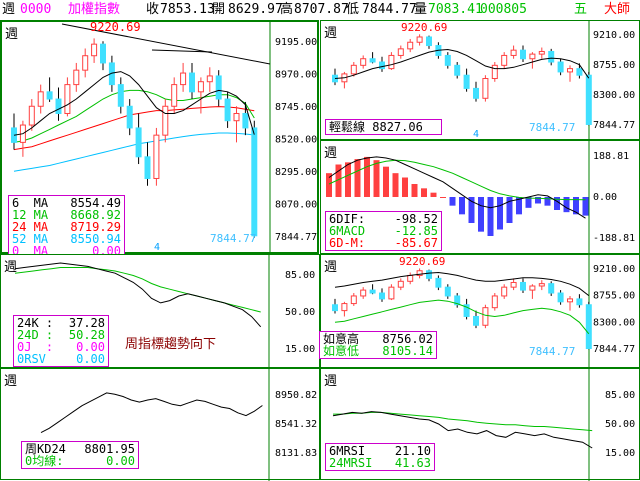 The width and height of the screenshot is (640, 481). I want to click on mrsi-chart: 85.00 50.00 15.00, so click(483, 425).